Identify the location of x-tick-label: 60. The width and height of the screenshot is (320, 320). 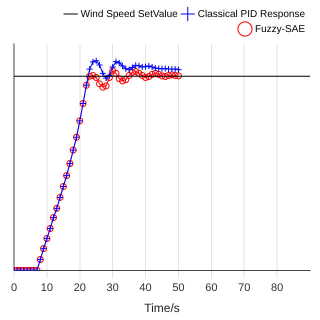
(211, 288).